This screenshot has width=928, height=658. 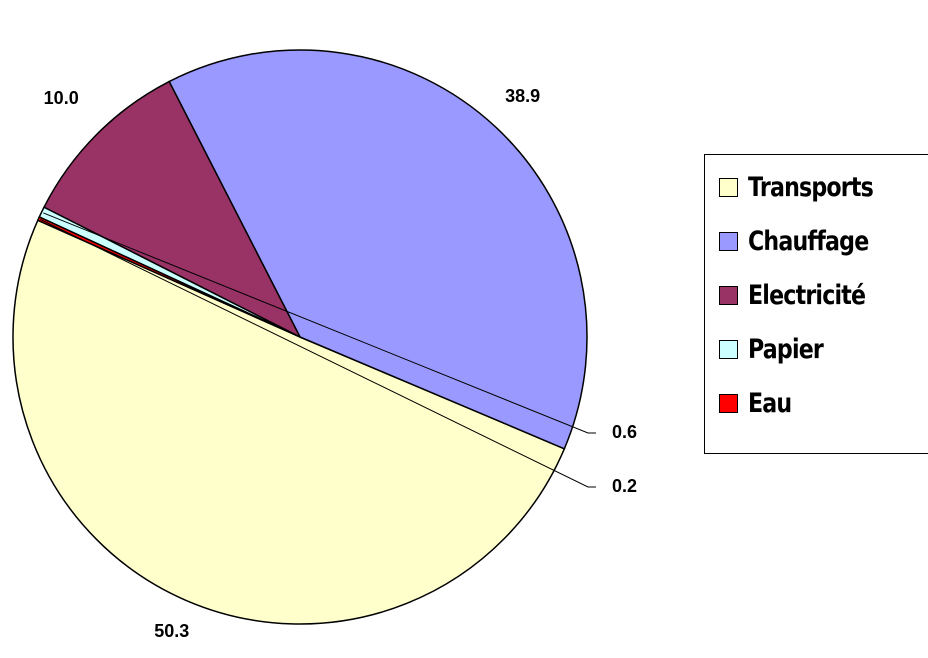 What do you see at coordinates (624, 486) in the screenshot?
I see `data-label-eau: 0.2` at bounding box center [624, 486].